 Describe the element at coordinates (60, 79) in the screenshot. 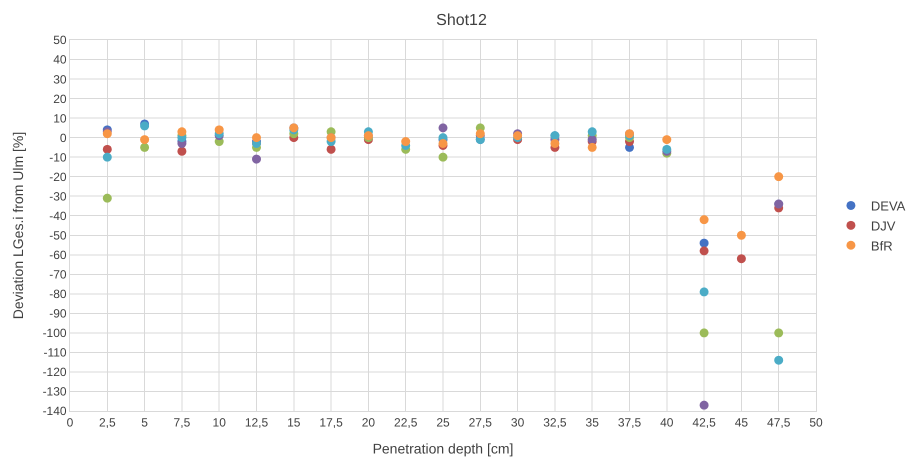

I see `y-tick-label: 30` at that location.